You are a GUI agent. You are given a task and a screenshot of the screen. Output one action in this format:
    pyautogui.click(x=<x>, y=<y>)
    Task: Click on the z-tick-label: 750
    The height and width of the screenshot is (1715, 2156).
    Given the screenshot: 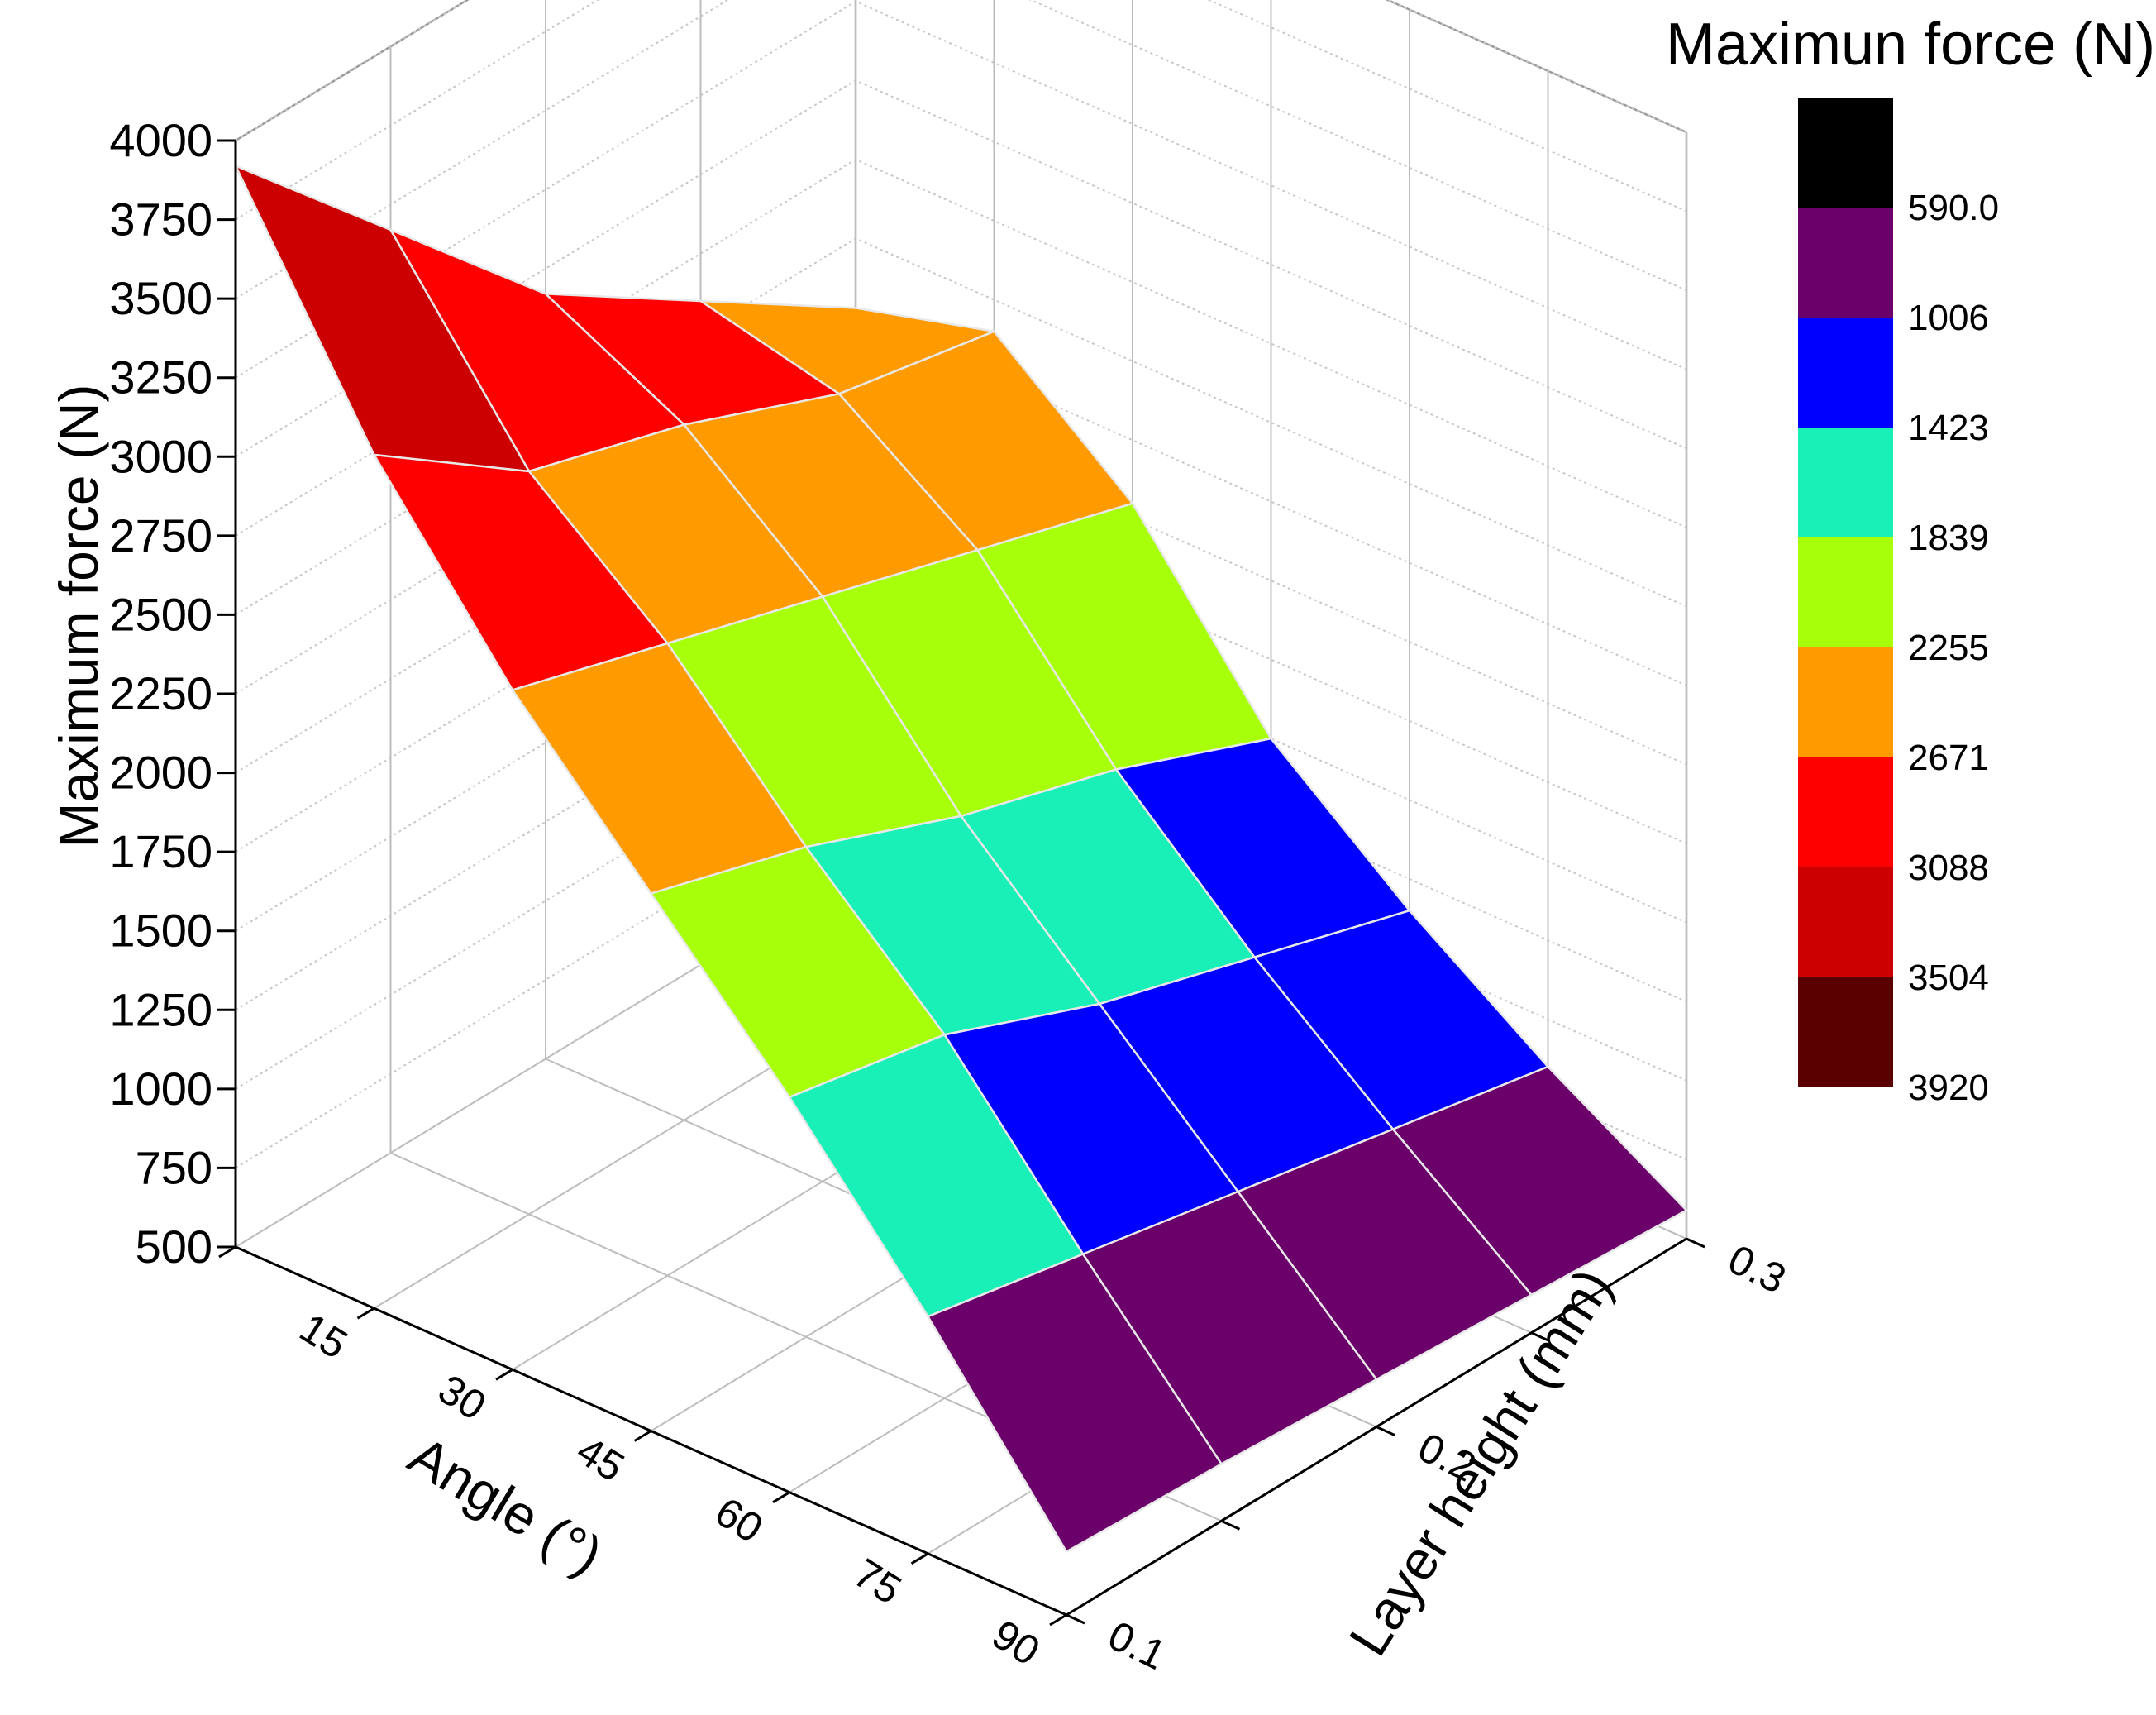 What is the action you would take?
    pyautogui.click(x=174, y=1167)
    